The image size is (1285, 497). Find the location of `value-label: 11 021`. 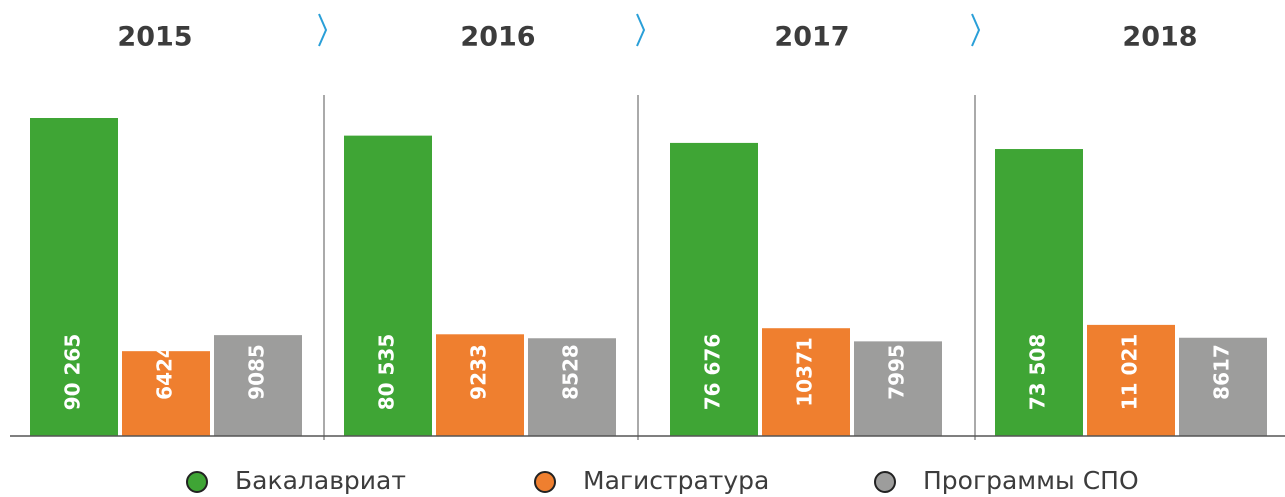

value-label: 11 021 is located at coordinates (1130, 372).